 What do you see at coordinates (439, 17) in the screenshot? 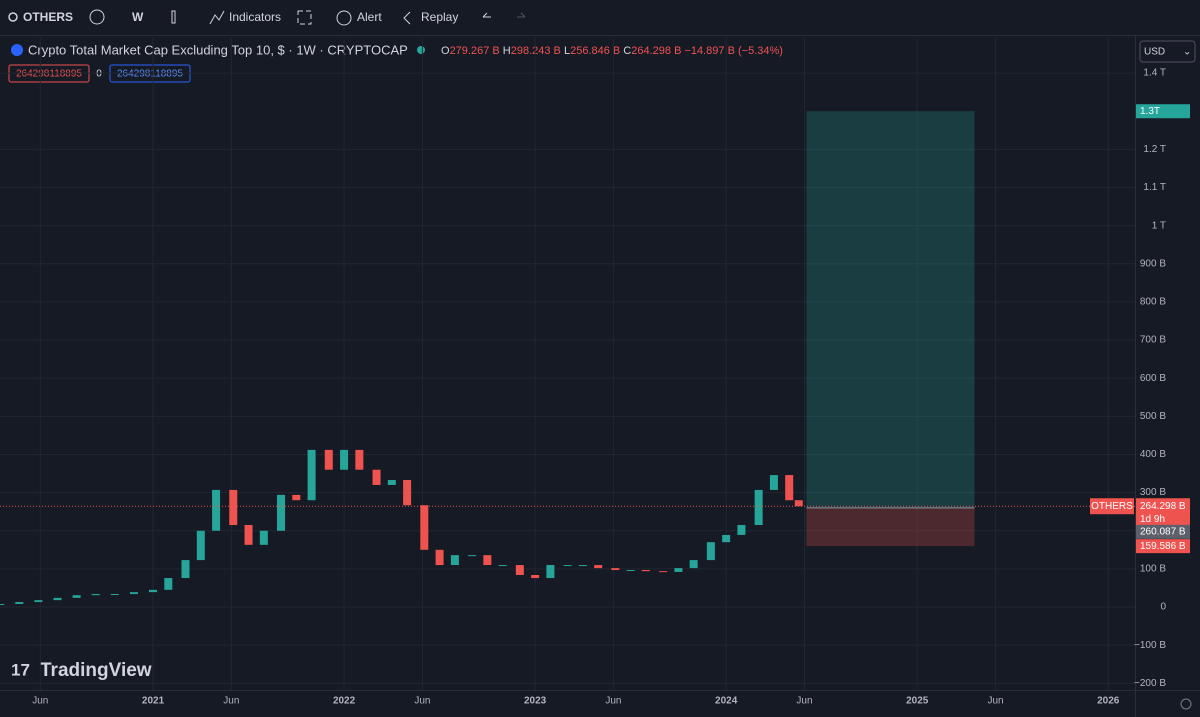
I see `replay-button: Replay` at bounding box center [439, 17].